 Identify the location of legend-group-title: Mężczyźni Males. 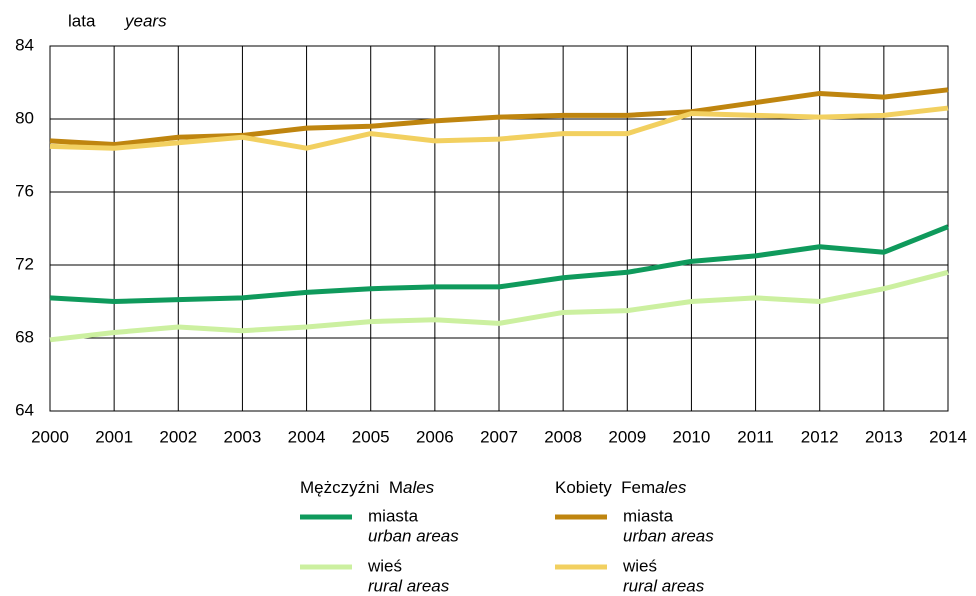
(367, 487).